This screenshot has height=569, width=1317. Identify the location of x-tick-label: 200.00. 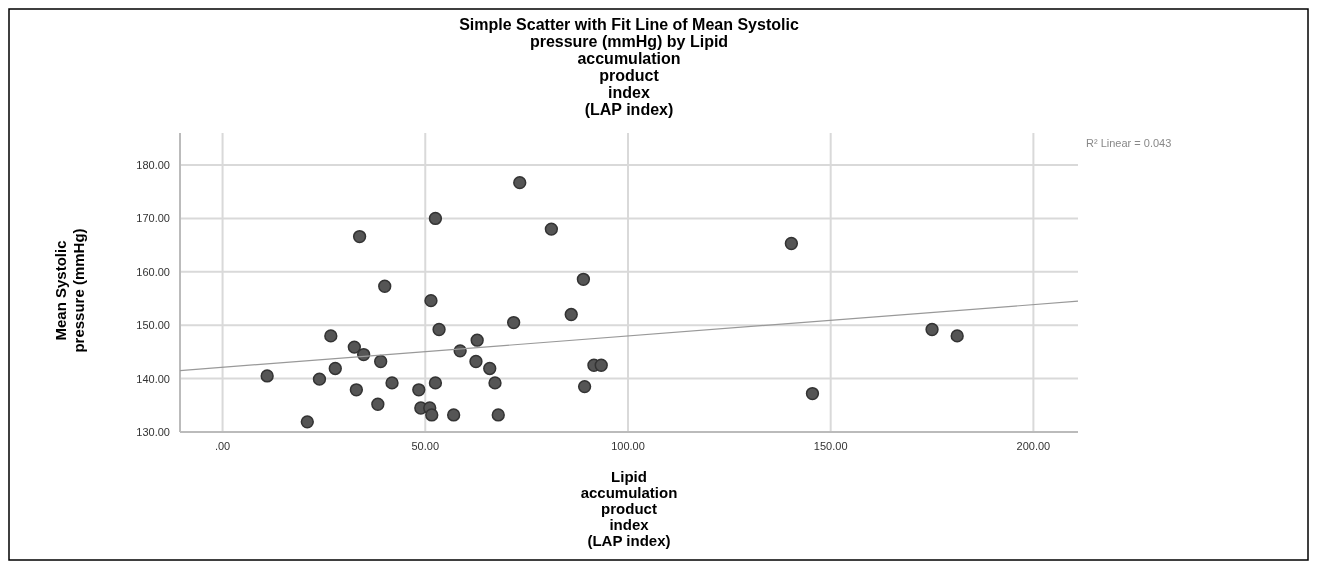
(1033, 446).